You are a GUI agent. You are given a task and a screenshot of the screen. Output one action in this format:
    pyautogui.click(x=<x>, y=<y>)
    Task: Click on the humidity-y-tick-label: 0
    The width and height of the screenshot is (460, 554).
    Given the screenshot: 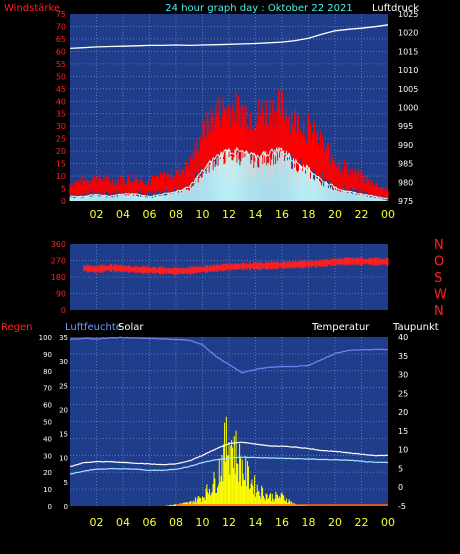 What is the action you would take?
    pyautogui.click(x=66, y=507)
    